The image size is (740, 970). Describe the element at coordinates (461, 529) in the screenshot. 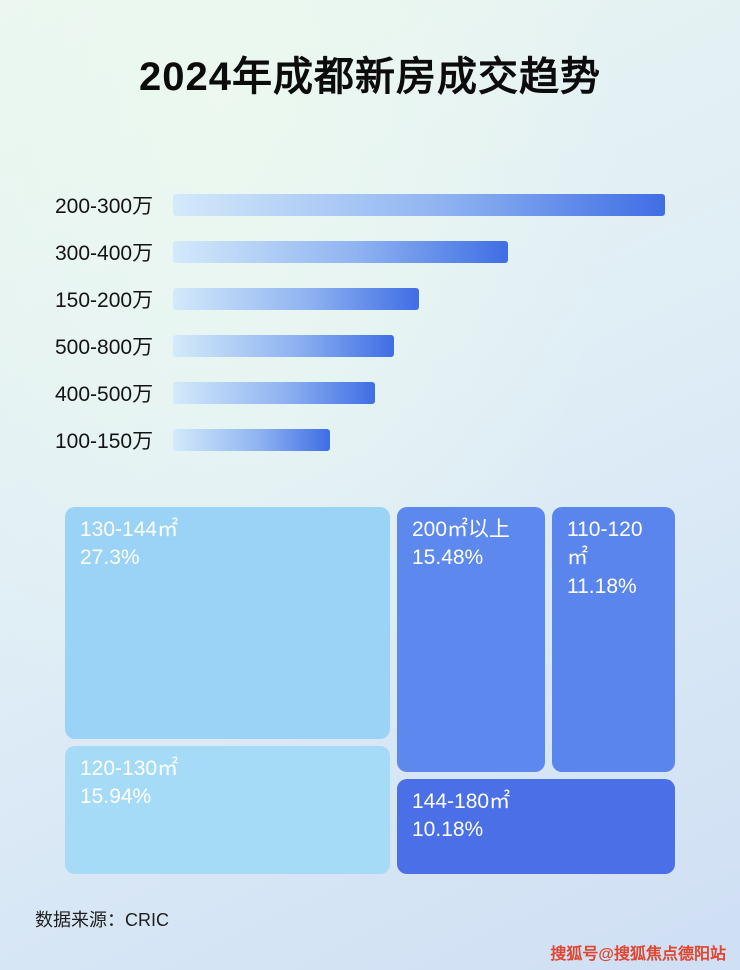

I see `treemap-box-label: 200㎡以上` at that location.